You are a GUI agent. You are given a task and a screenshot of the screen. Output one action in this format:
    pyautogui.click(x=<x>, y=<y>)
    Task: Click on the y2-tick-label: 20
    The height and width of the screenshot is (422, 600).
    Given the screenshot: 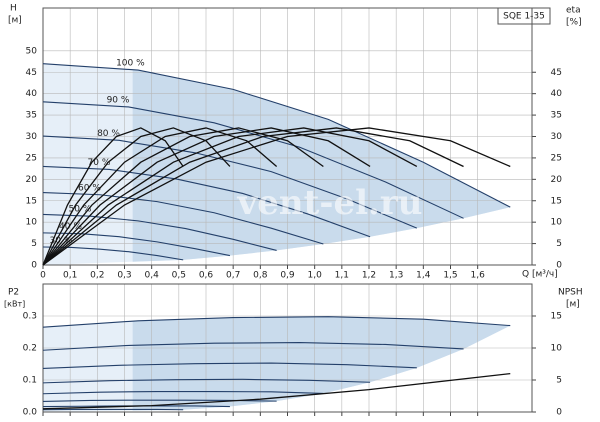 What is the action you would take?
    pyautogui.click(x=557, y=180)
    